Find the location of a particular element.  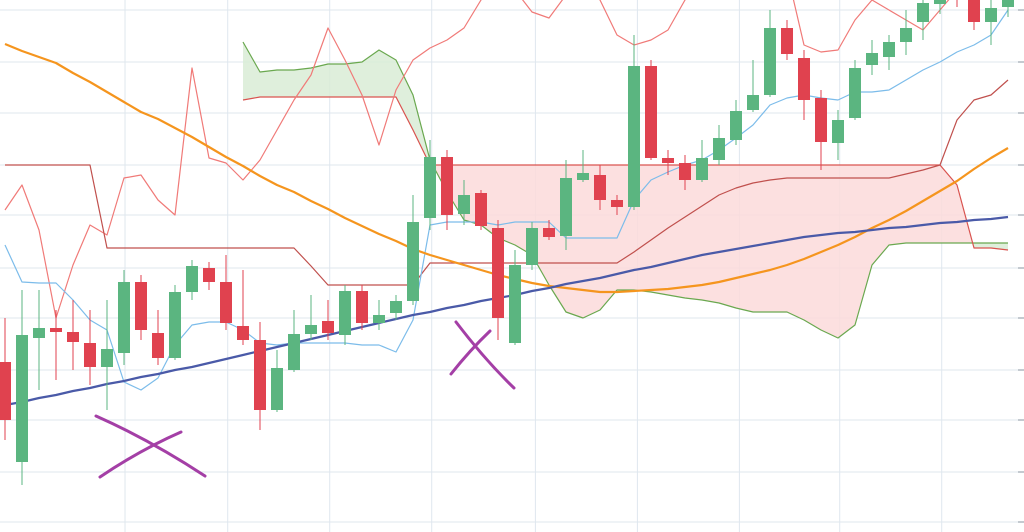

annotation-marks is located at coordinates (305, 399).